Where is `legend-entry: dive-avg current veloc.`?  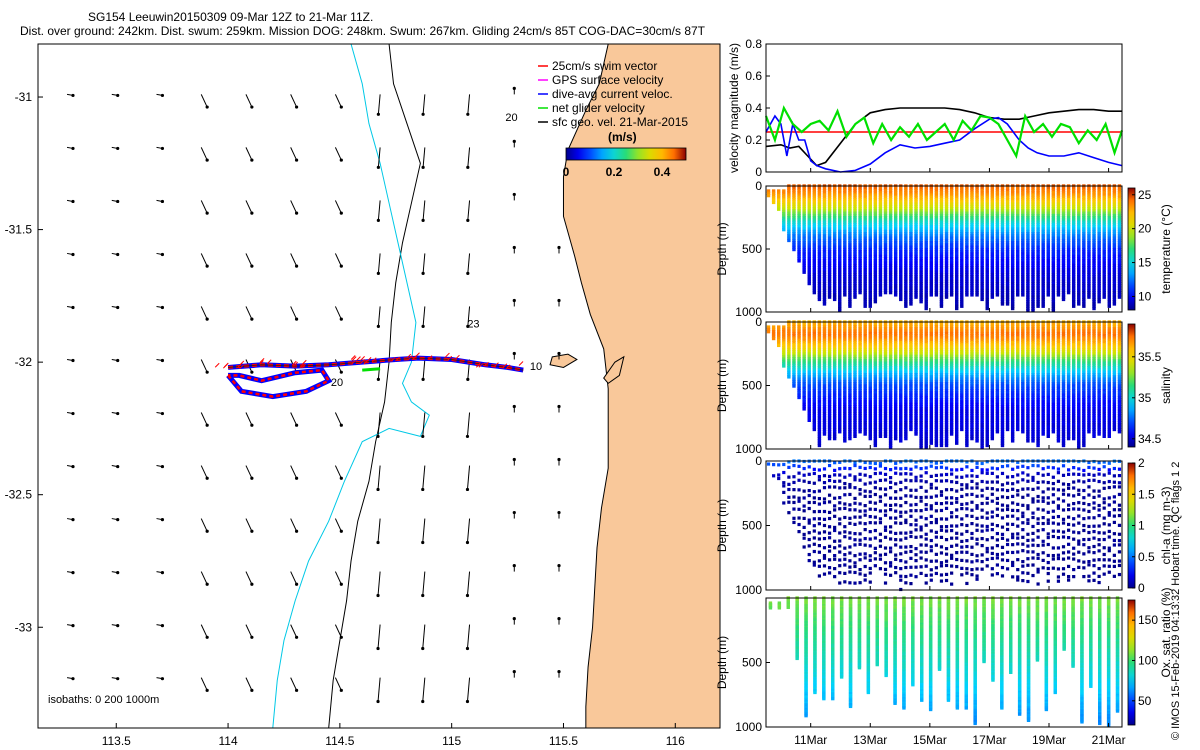
legend-entry: dive-avg current veloc. is located at coordinates (612, 94).